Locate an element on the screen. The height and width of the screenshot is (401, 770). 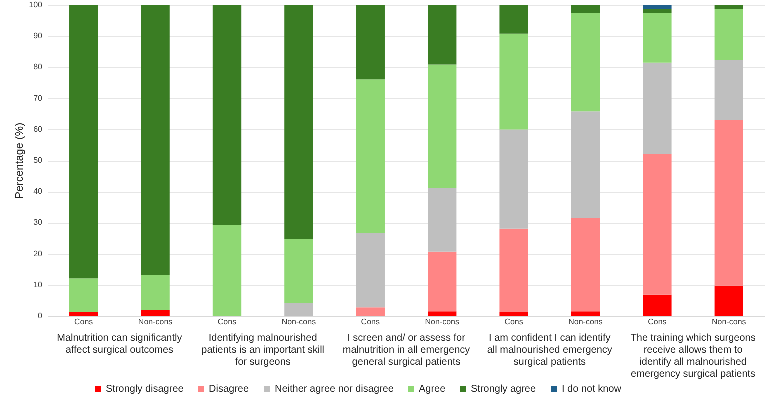
text: I screen and/ or assess for malnutrition in all emergency general surgical patients is located at coordinates (406, 350).